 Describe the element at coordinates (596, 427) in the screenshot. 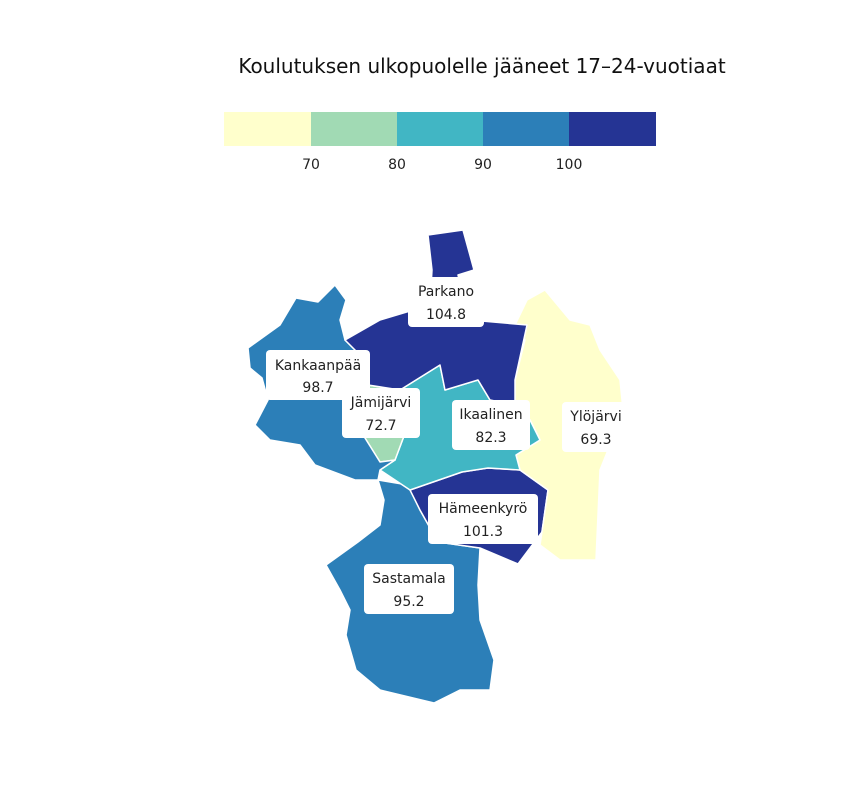

I see `label-ylojarvi: Ylöjärvi 69.3` at that location.